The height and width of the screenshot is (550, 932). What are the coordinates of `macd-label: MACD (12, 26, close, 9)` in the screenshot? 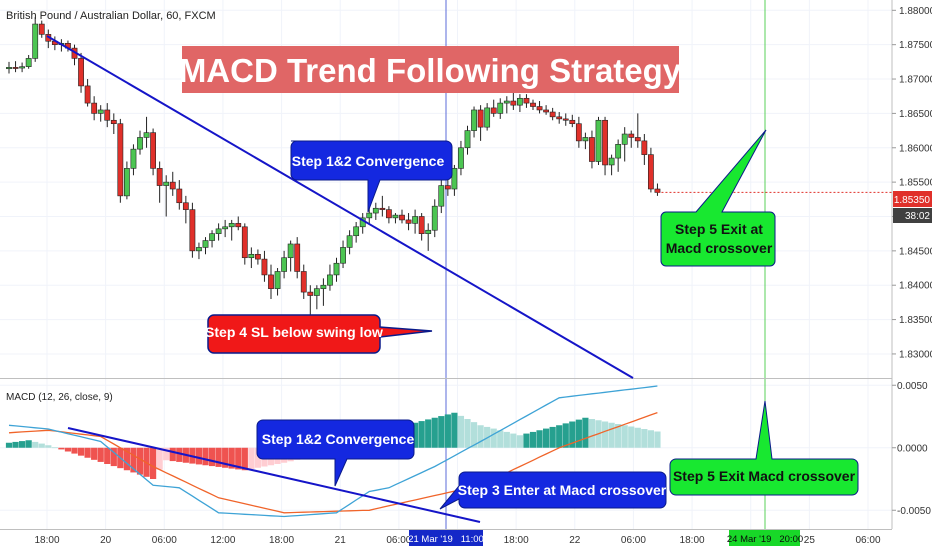 It's located at (59, 397).